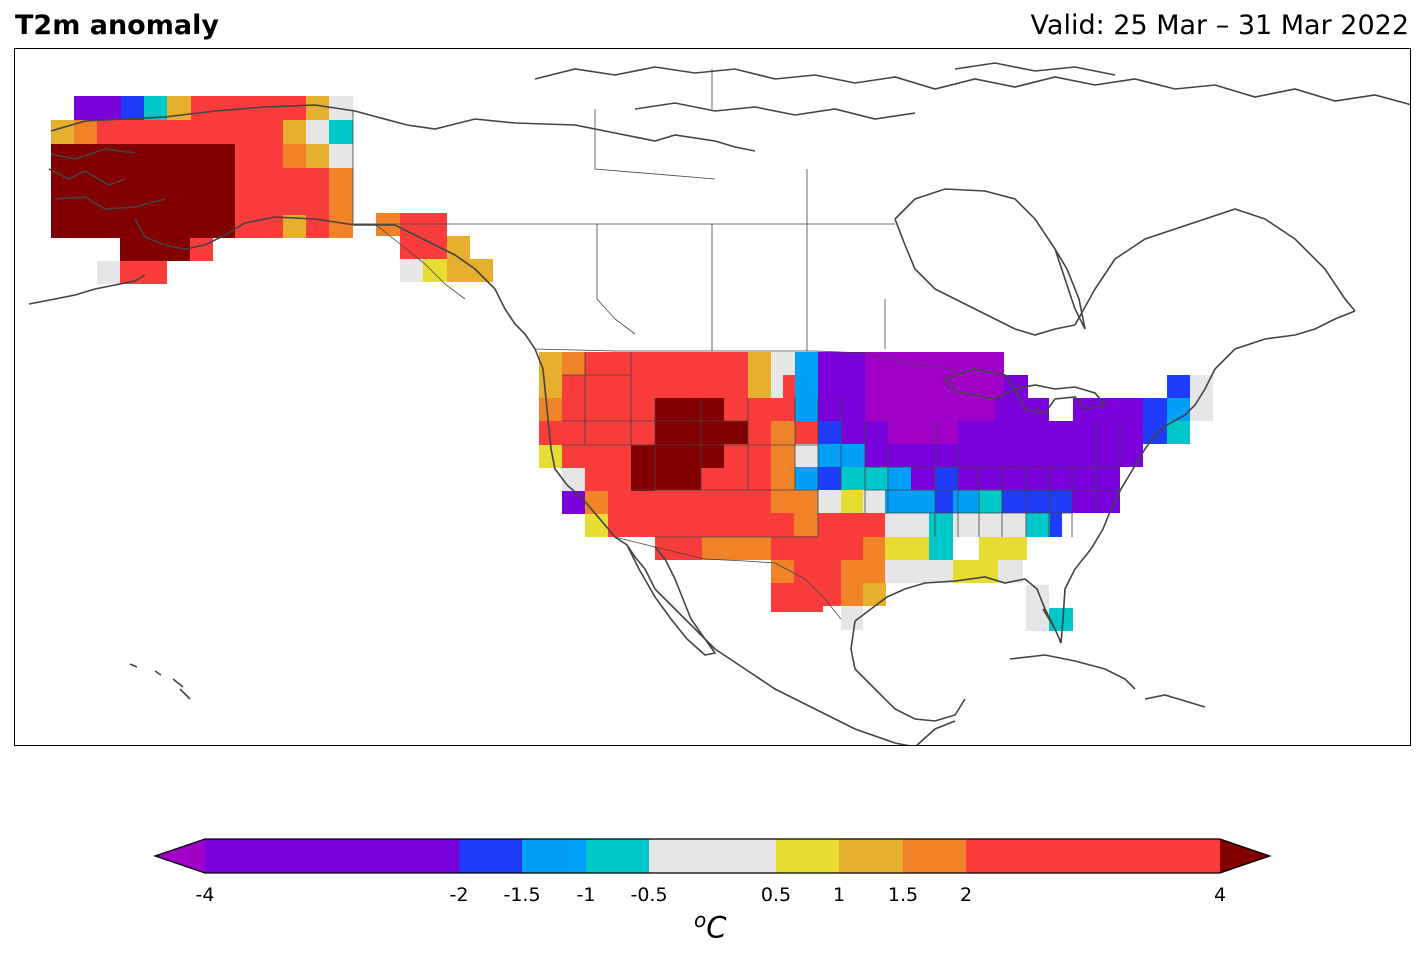 The image size is (1425, 959). What do you see at coordinates (522, 895) in the screenshot?
I see `tick-label: -1.5` at bounding box center [522, 895].